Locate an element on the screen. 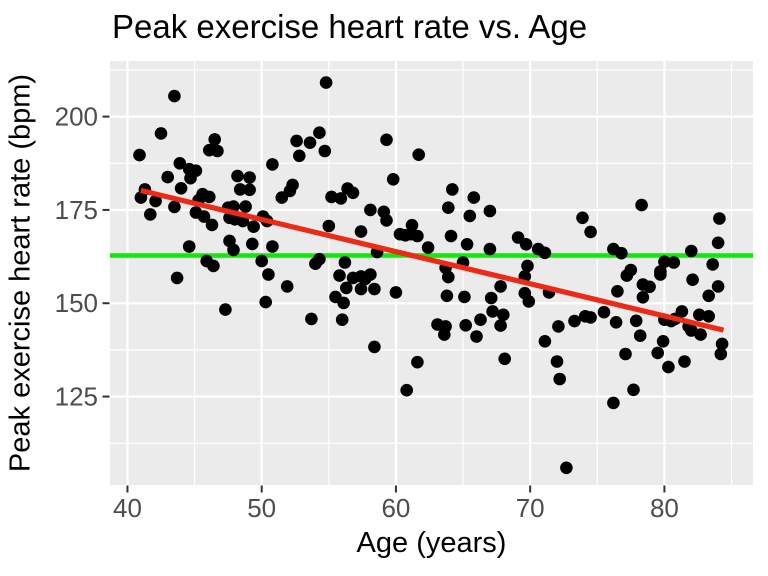  x-tick-label: 70 is located at coordinates (530, 508).